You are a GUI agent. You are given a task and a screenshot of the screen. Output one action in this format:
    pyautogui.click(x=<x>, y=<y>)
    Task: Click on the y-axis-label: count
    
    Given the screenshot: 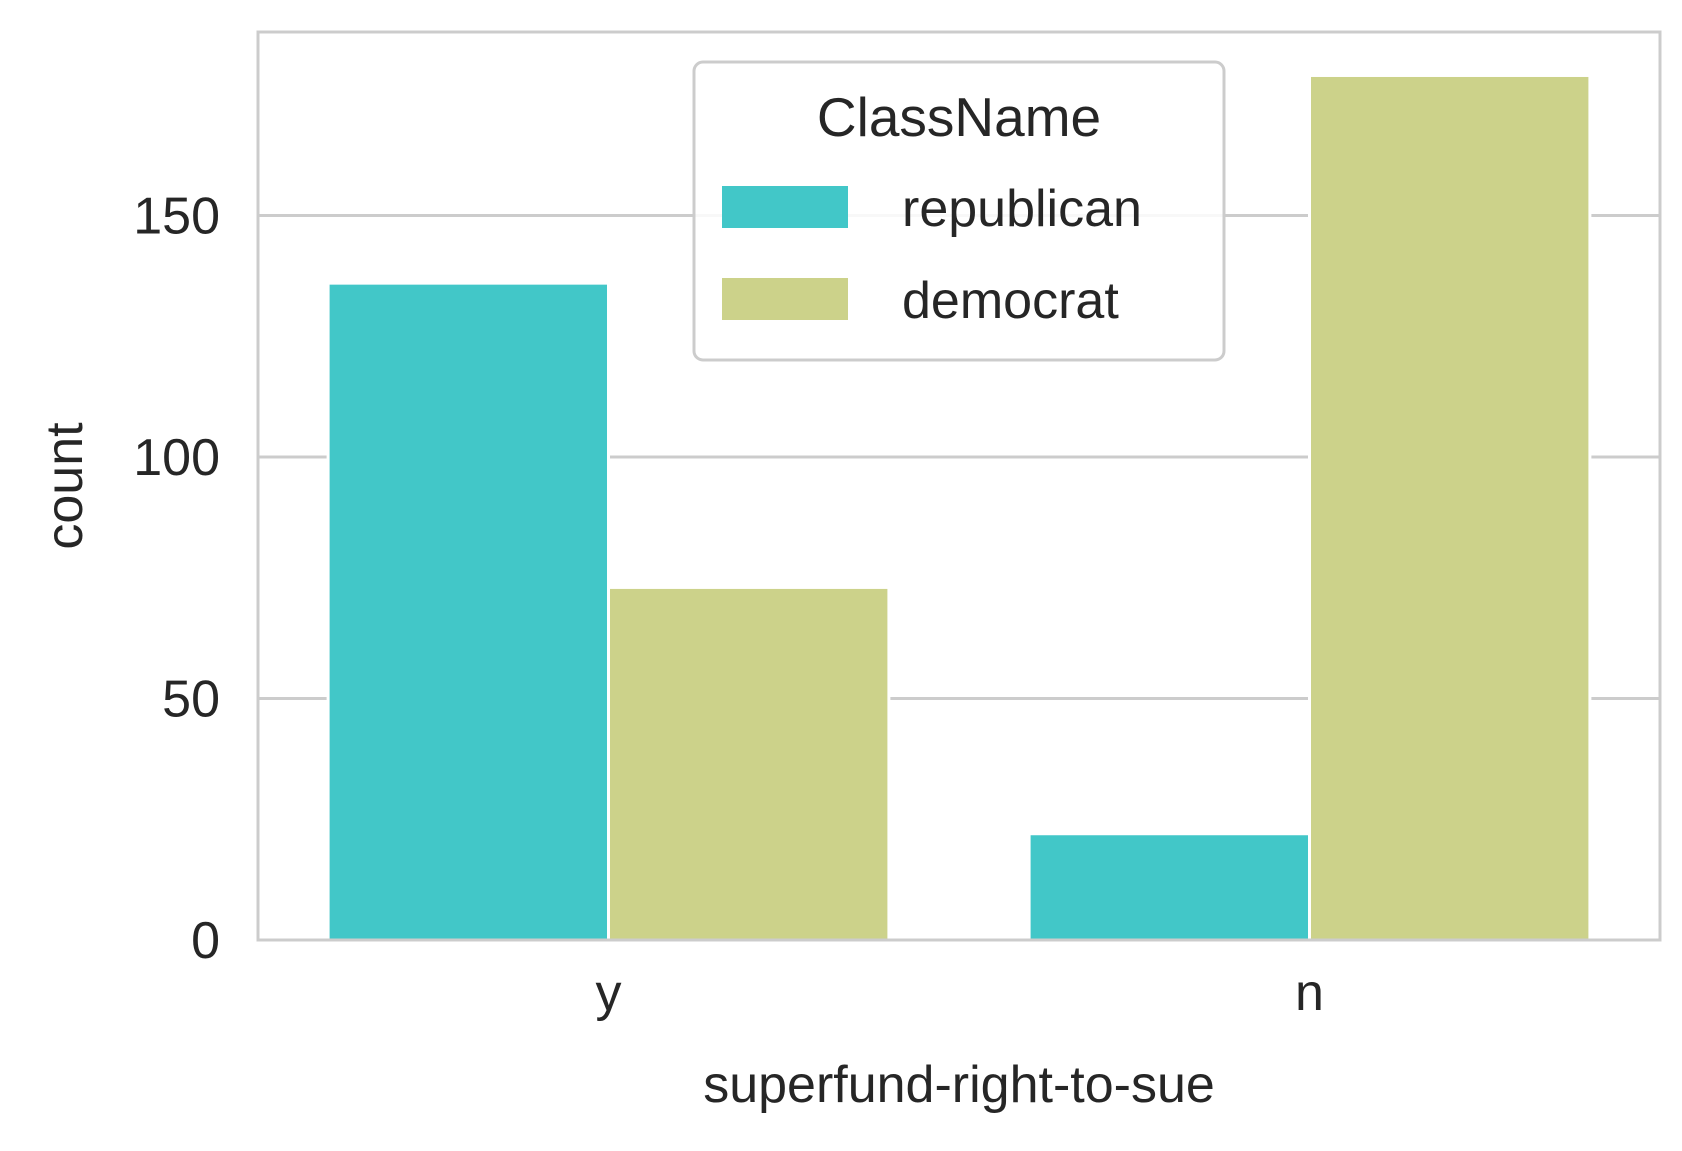 What is the action you would take?
    pyautogui.click(x=65, y=486)
    